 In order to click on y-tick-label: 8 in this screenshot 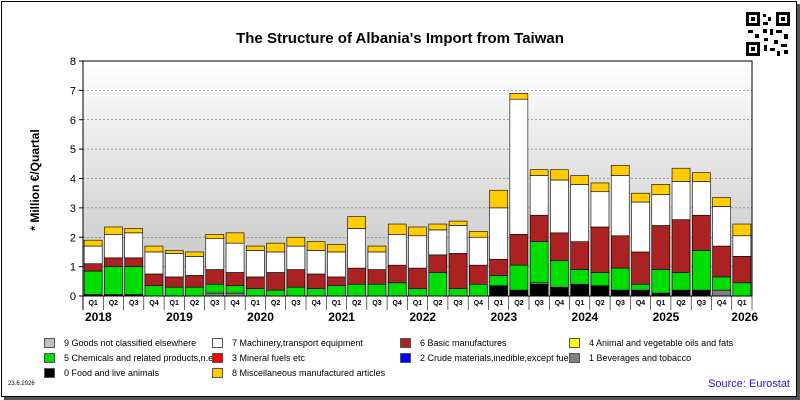, I will do `click(73, 62)`.